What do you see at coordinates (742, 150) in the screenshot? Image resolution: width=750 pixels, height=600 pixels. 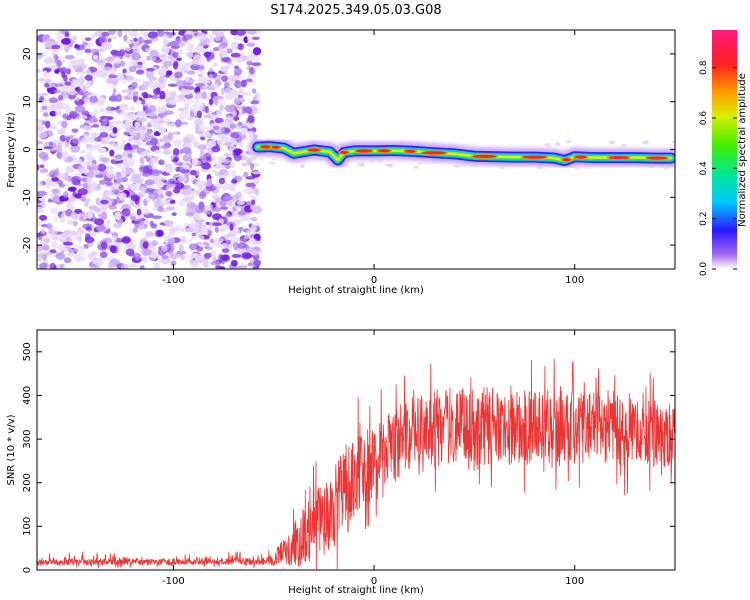 I see `colorbar-label: Normalized spectral amplitude` at bounding box center [742, 150].